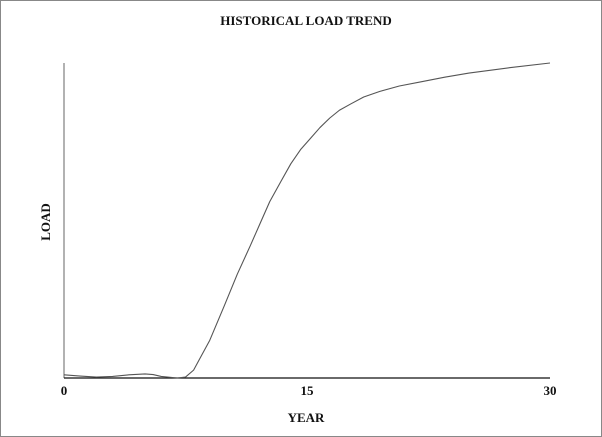 The image size is (602, 437). What do you see at coordinates (308, 390) in the screenshot?
I see `x-tick-label: 15` at bounding box center [308, 390].